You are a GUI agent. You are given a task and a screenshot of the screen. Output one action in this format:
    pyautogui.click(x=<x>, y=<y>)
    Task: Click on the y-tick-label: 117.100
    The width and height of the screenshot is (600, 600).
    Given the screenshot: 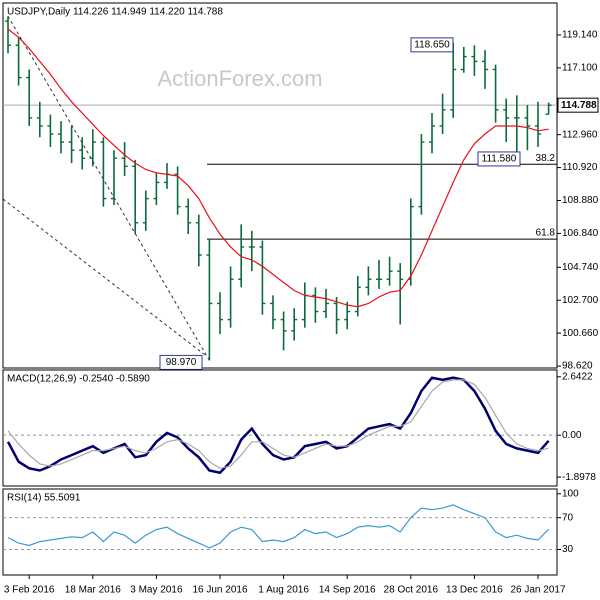 What is the action you would take?
    pyautogui.click(x=580, y=68)
    